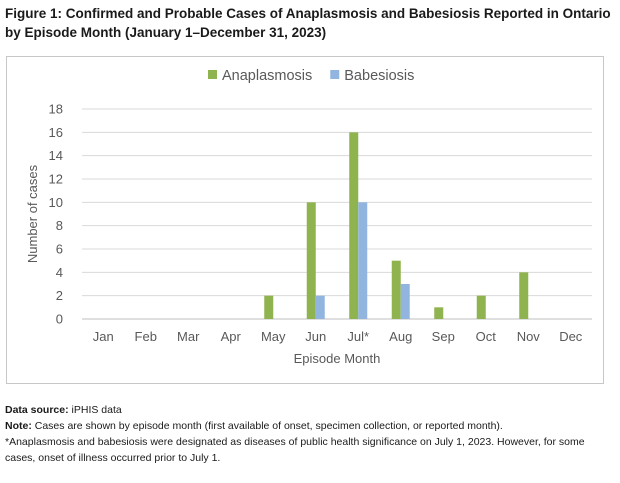  I want to click on note-label: Note:, so click(18, 426).